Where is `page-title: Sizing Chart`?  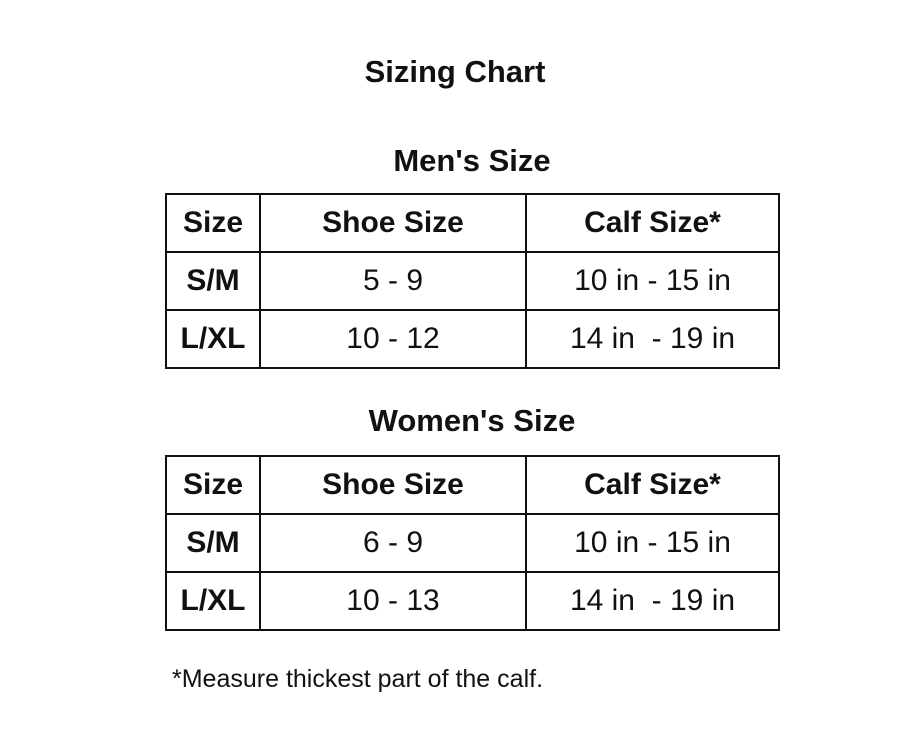
page-title: Sizing Chart is located at coordinates (455, 71).